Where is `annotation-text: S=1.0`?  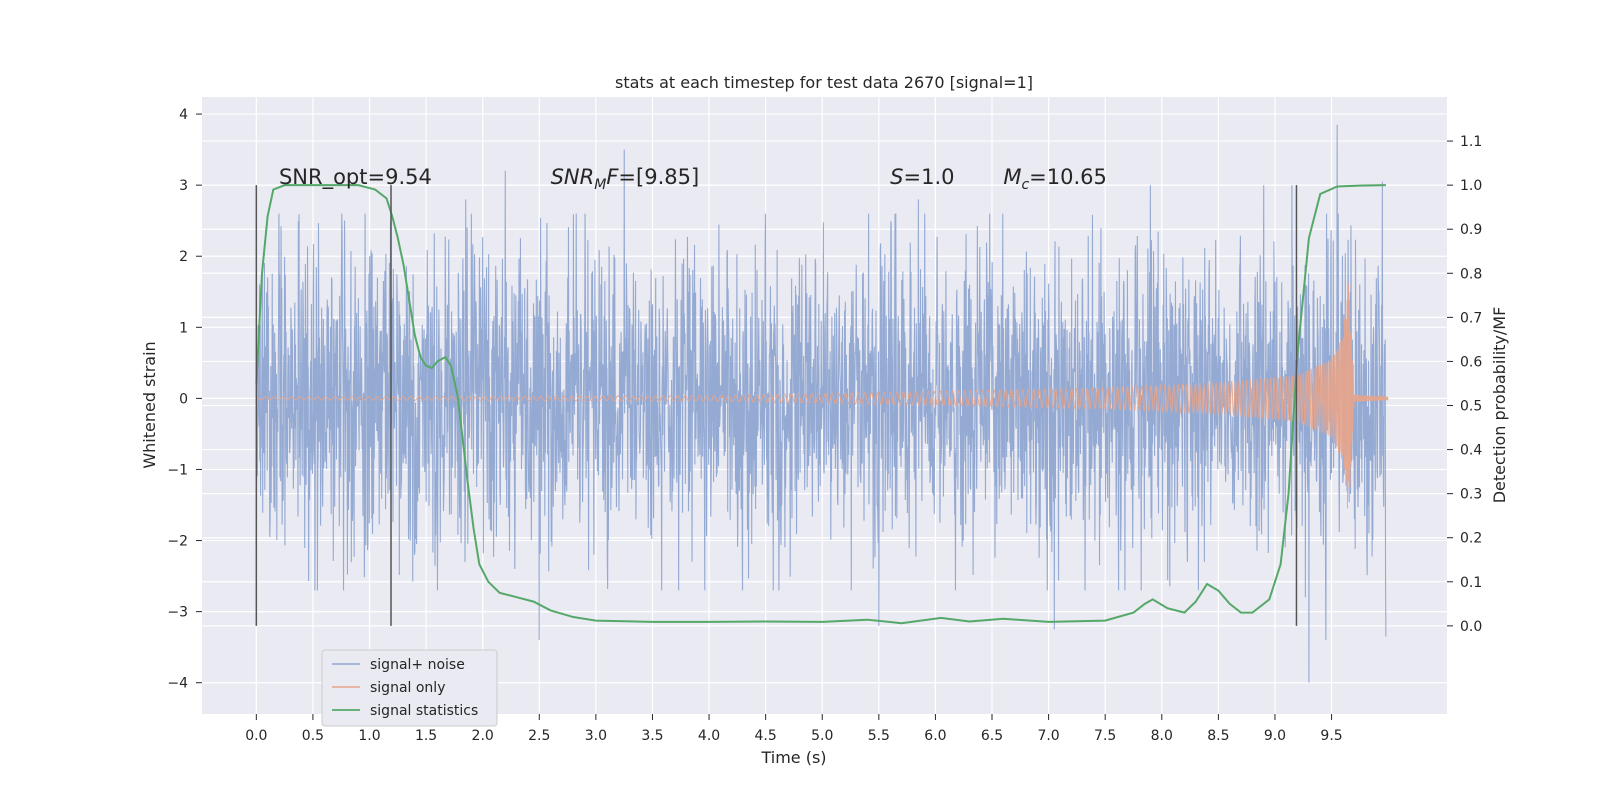 annotation-text: S=1.0 is located at coordinates (922, 177).